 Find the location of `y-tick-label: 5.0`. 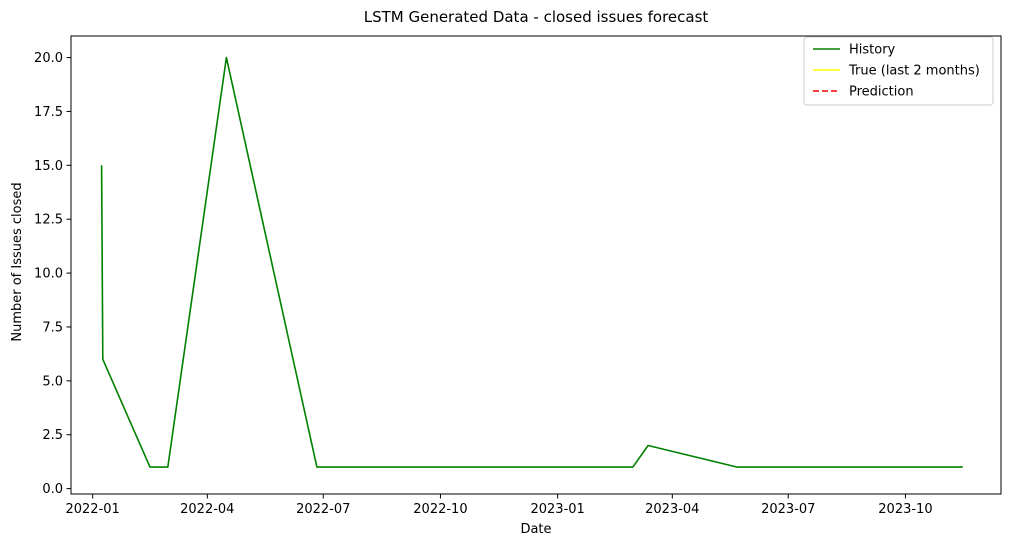

y-tick-label: 5.0 is located at coordinates (52, 381).